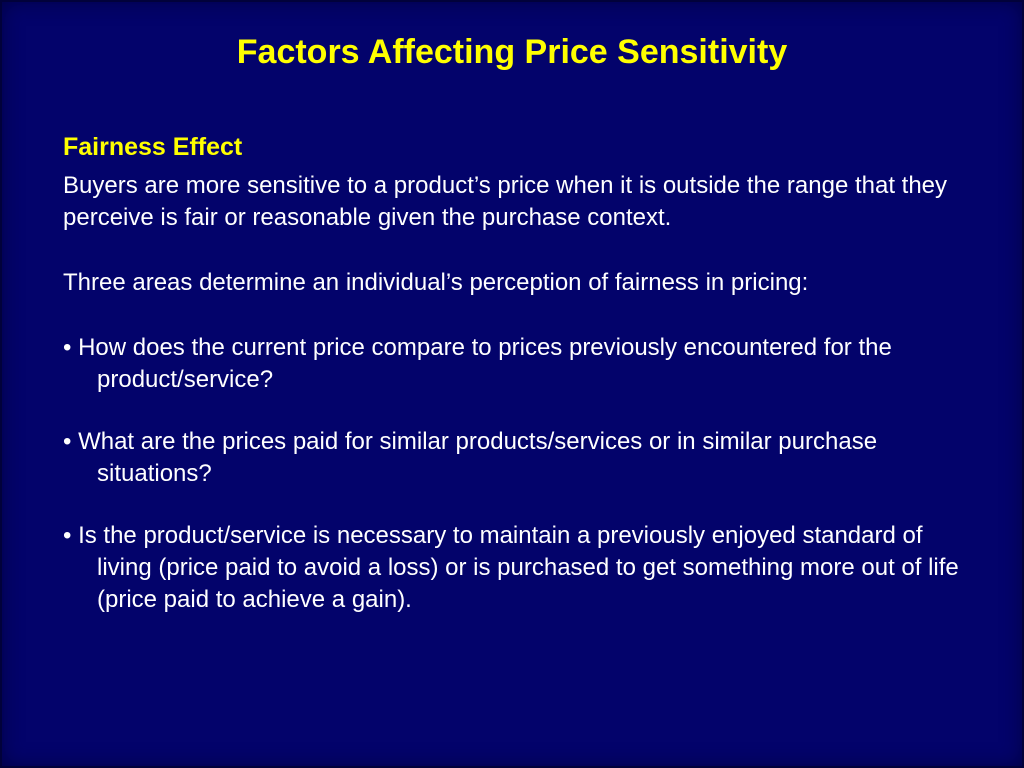 The height and width of the screenshot is (768, 1024). Describe the element at coordinates (153, 147) in the screenshot. I see `section-heading: Fairness Effect` at that location.